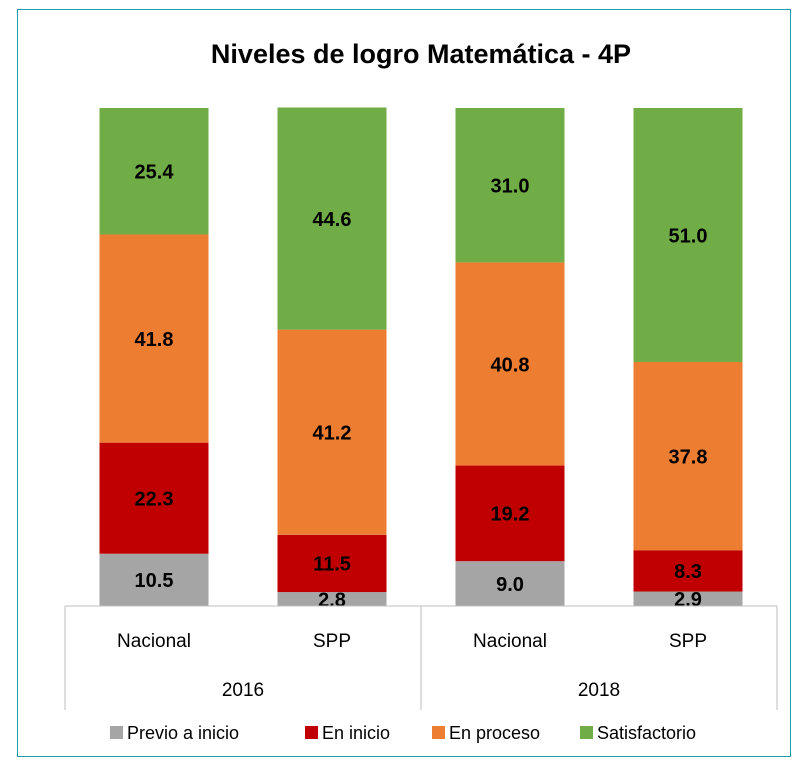  What do you see at coordinates (243, 690) in the screenshot?
I see `group-label: 2016` at bounding box center [243, 690].